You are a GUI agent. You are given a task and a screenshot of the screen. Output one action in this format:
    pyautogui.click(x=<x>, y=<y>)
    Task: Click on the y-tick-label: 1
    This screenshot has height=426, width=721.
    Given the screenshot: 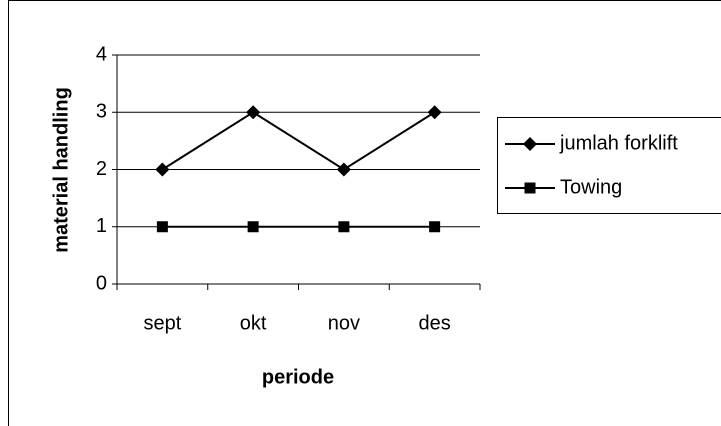 What is the action you would take?
    pyautogui.click(x=101, y=226)
    